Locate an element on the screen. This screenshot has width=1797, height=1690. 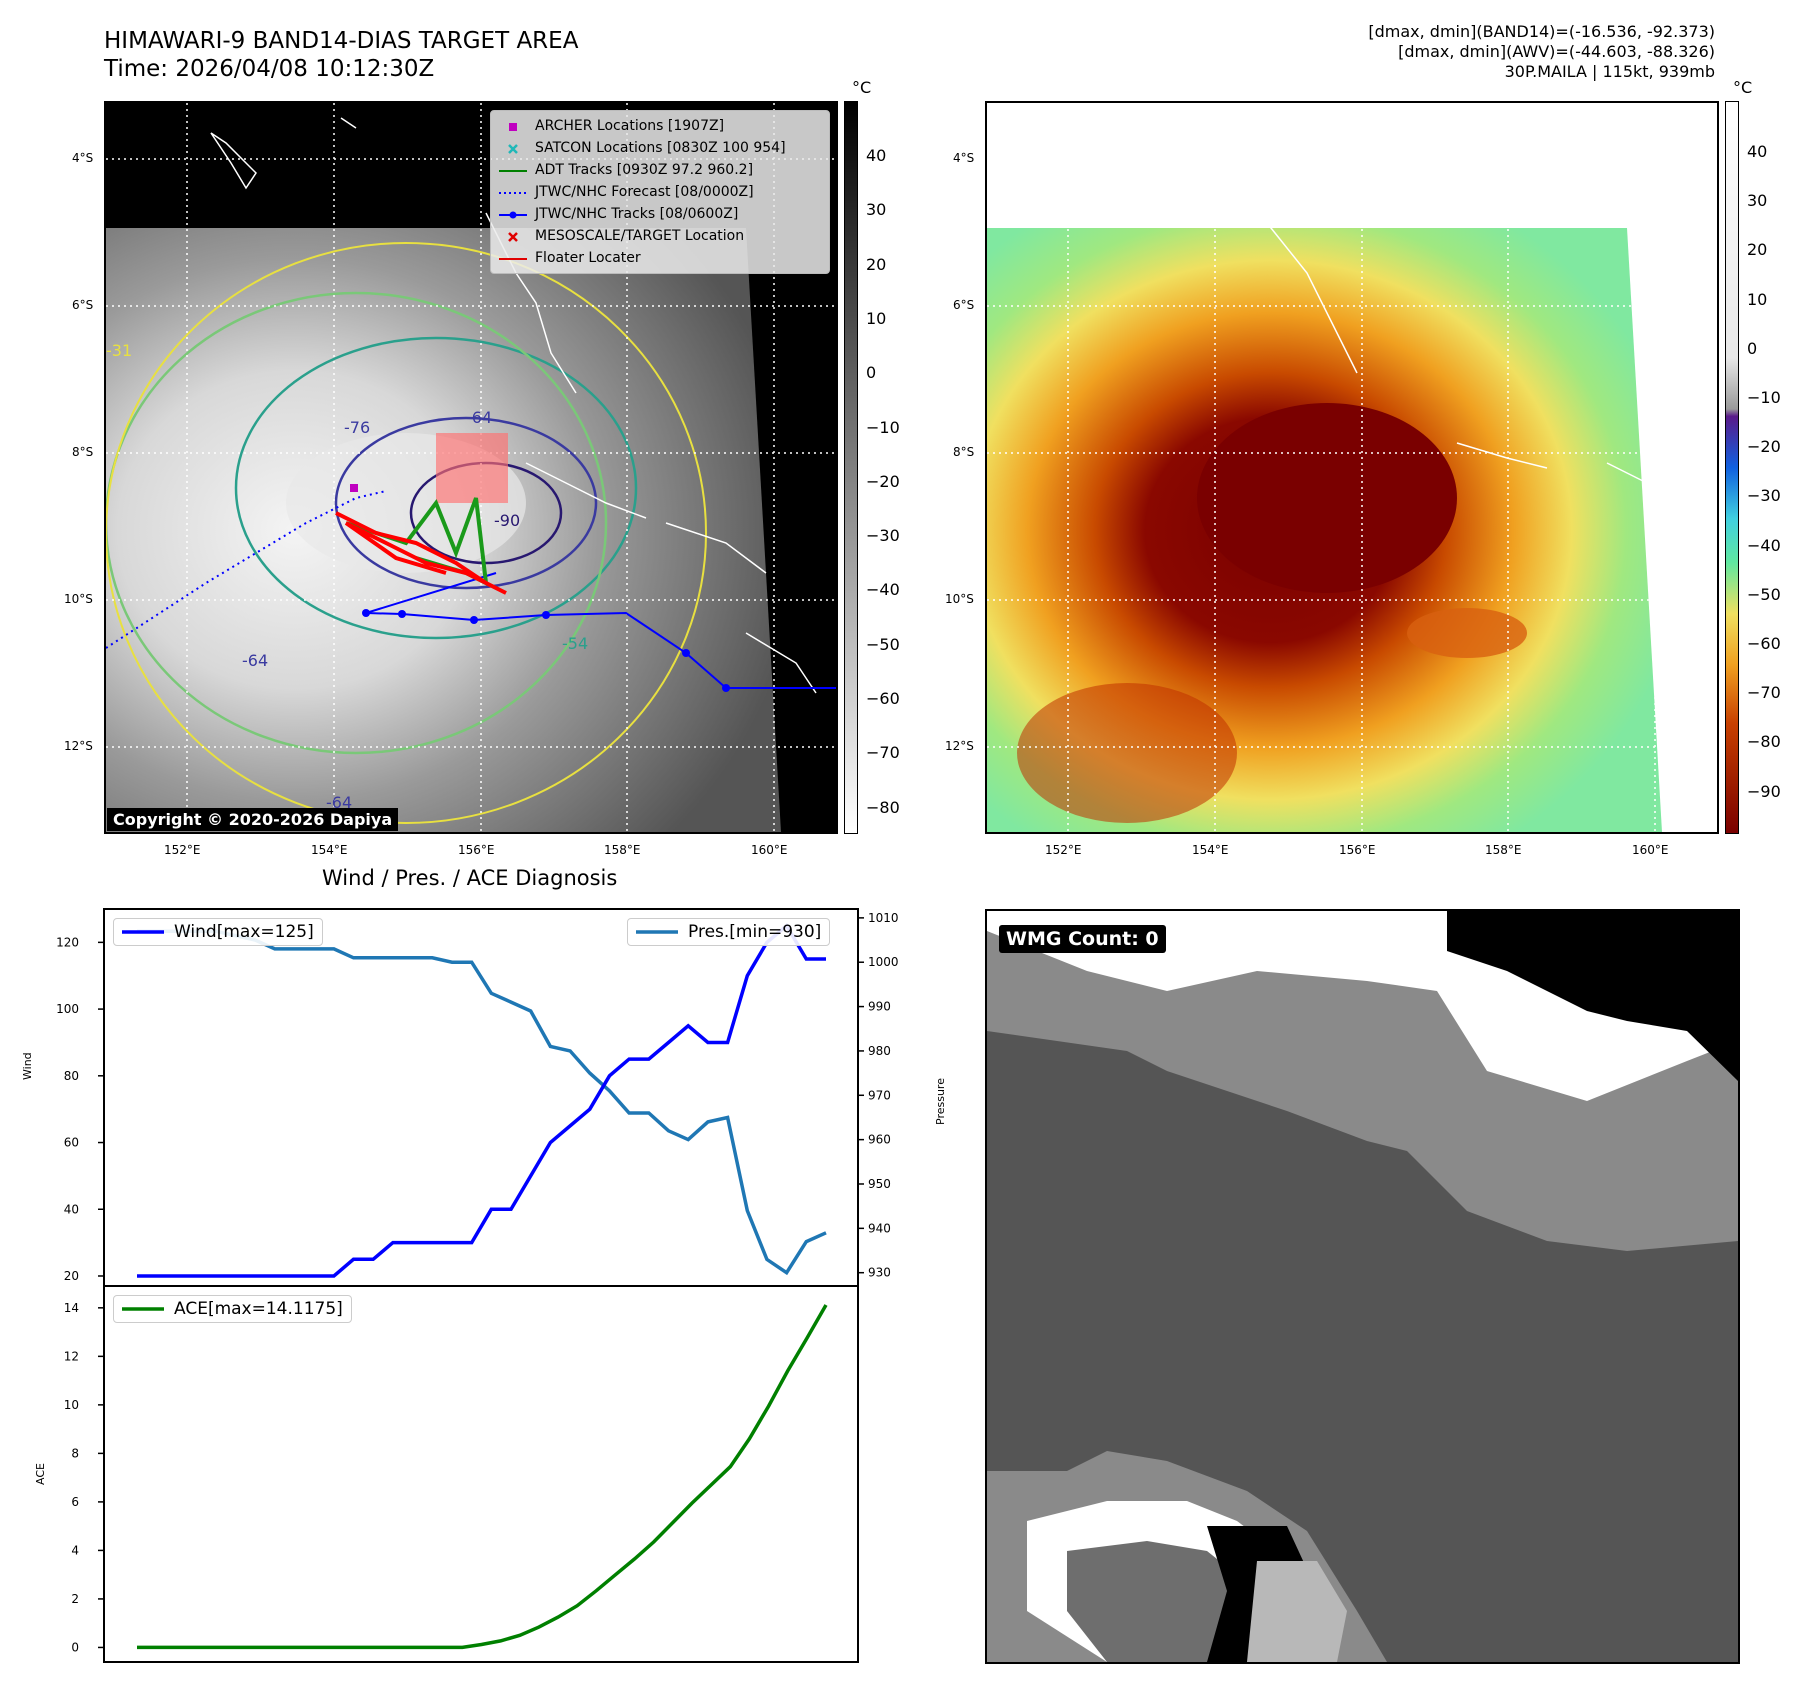
pressure-series-line is located at coordinates (482, 1102).